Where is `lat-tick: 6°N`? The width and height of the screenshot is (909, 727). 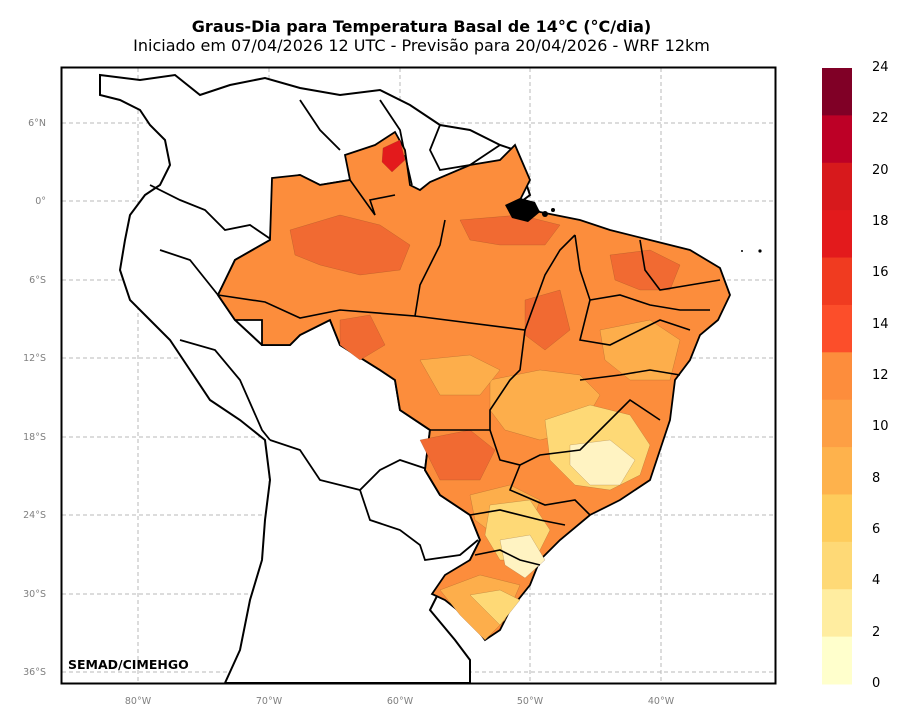 lat-tick: 6°N is located at coordinates (37, 123).